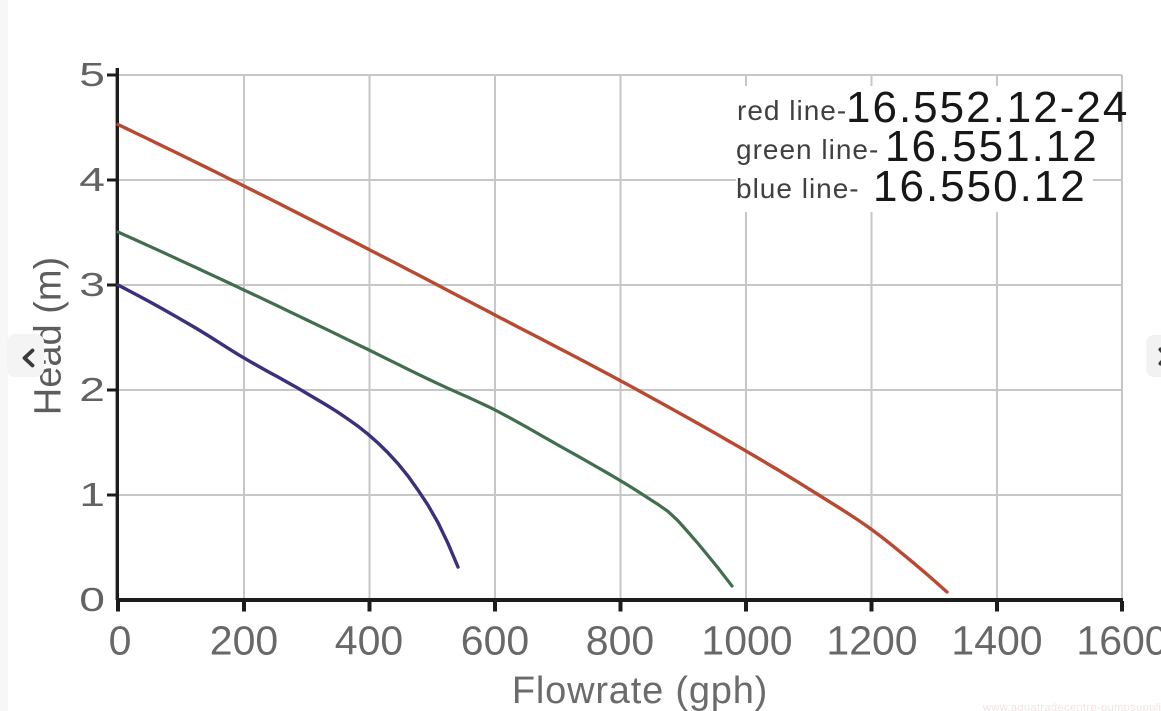  Describe the element at coordinates (92, 179) in the screenshot. I see `svg-text: 4` at that location.